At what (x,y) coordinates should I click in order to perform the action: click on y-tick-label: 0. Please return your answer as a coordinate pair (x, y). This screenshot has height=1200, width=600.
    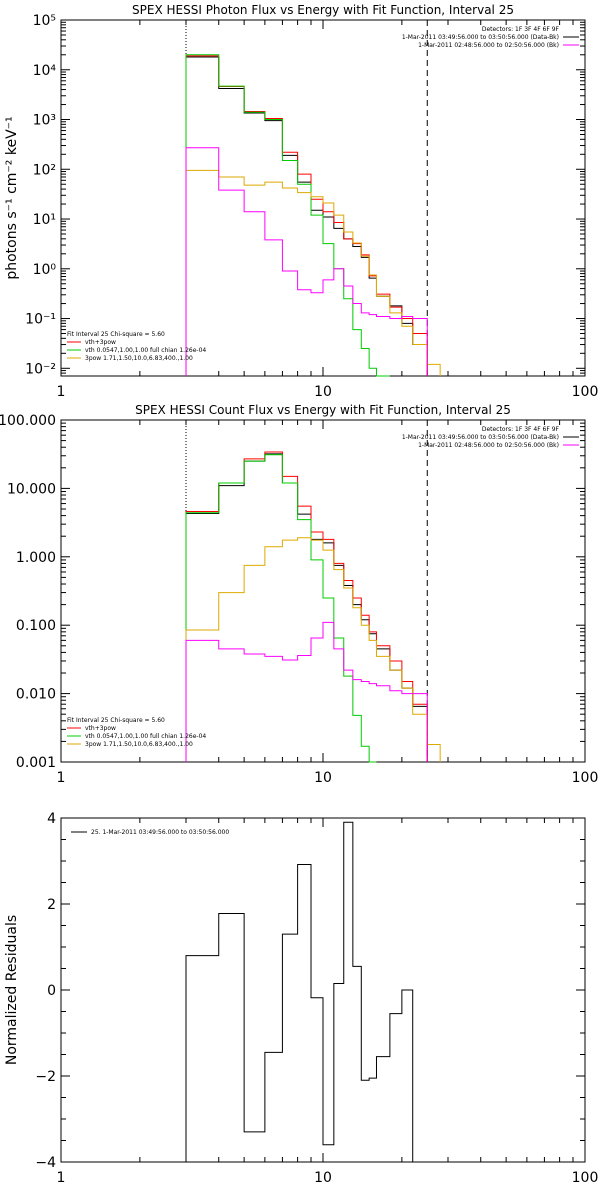
    Looking at the image, I should click on (51, 991).